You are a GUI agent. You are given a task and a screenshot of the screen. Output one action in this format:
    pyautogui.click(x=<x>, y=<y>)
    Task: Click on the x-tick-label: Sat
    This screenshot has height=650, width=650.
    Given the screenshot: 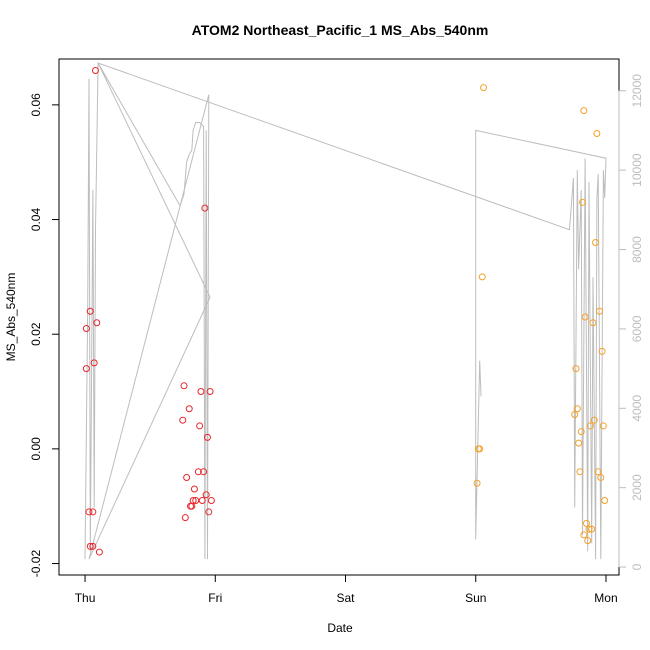 What is the action you would take?
    pyautogui.click(x=346, y=598)
    